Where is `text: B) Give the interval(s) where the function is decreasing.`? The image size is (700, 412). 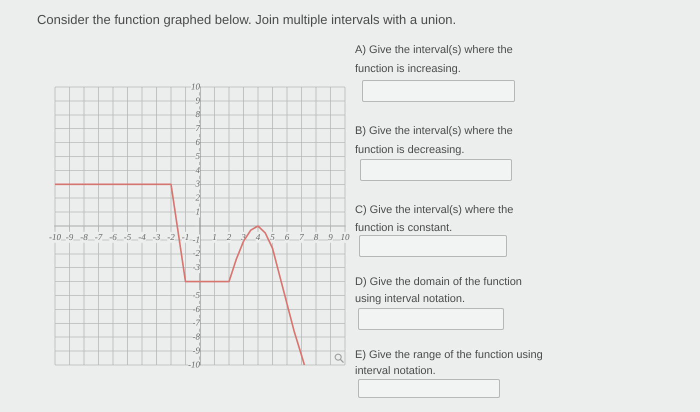 text: B) Give the interval(s) where the function is decreasing. is located at coordinates (434, 141).